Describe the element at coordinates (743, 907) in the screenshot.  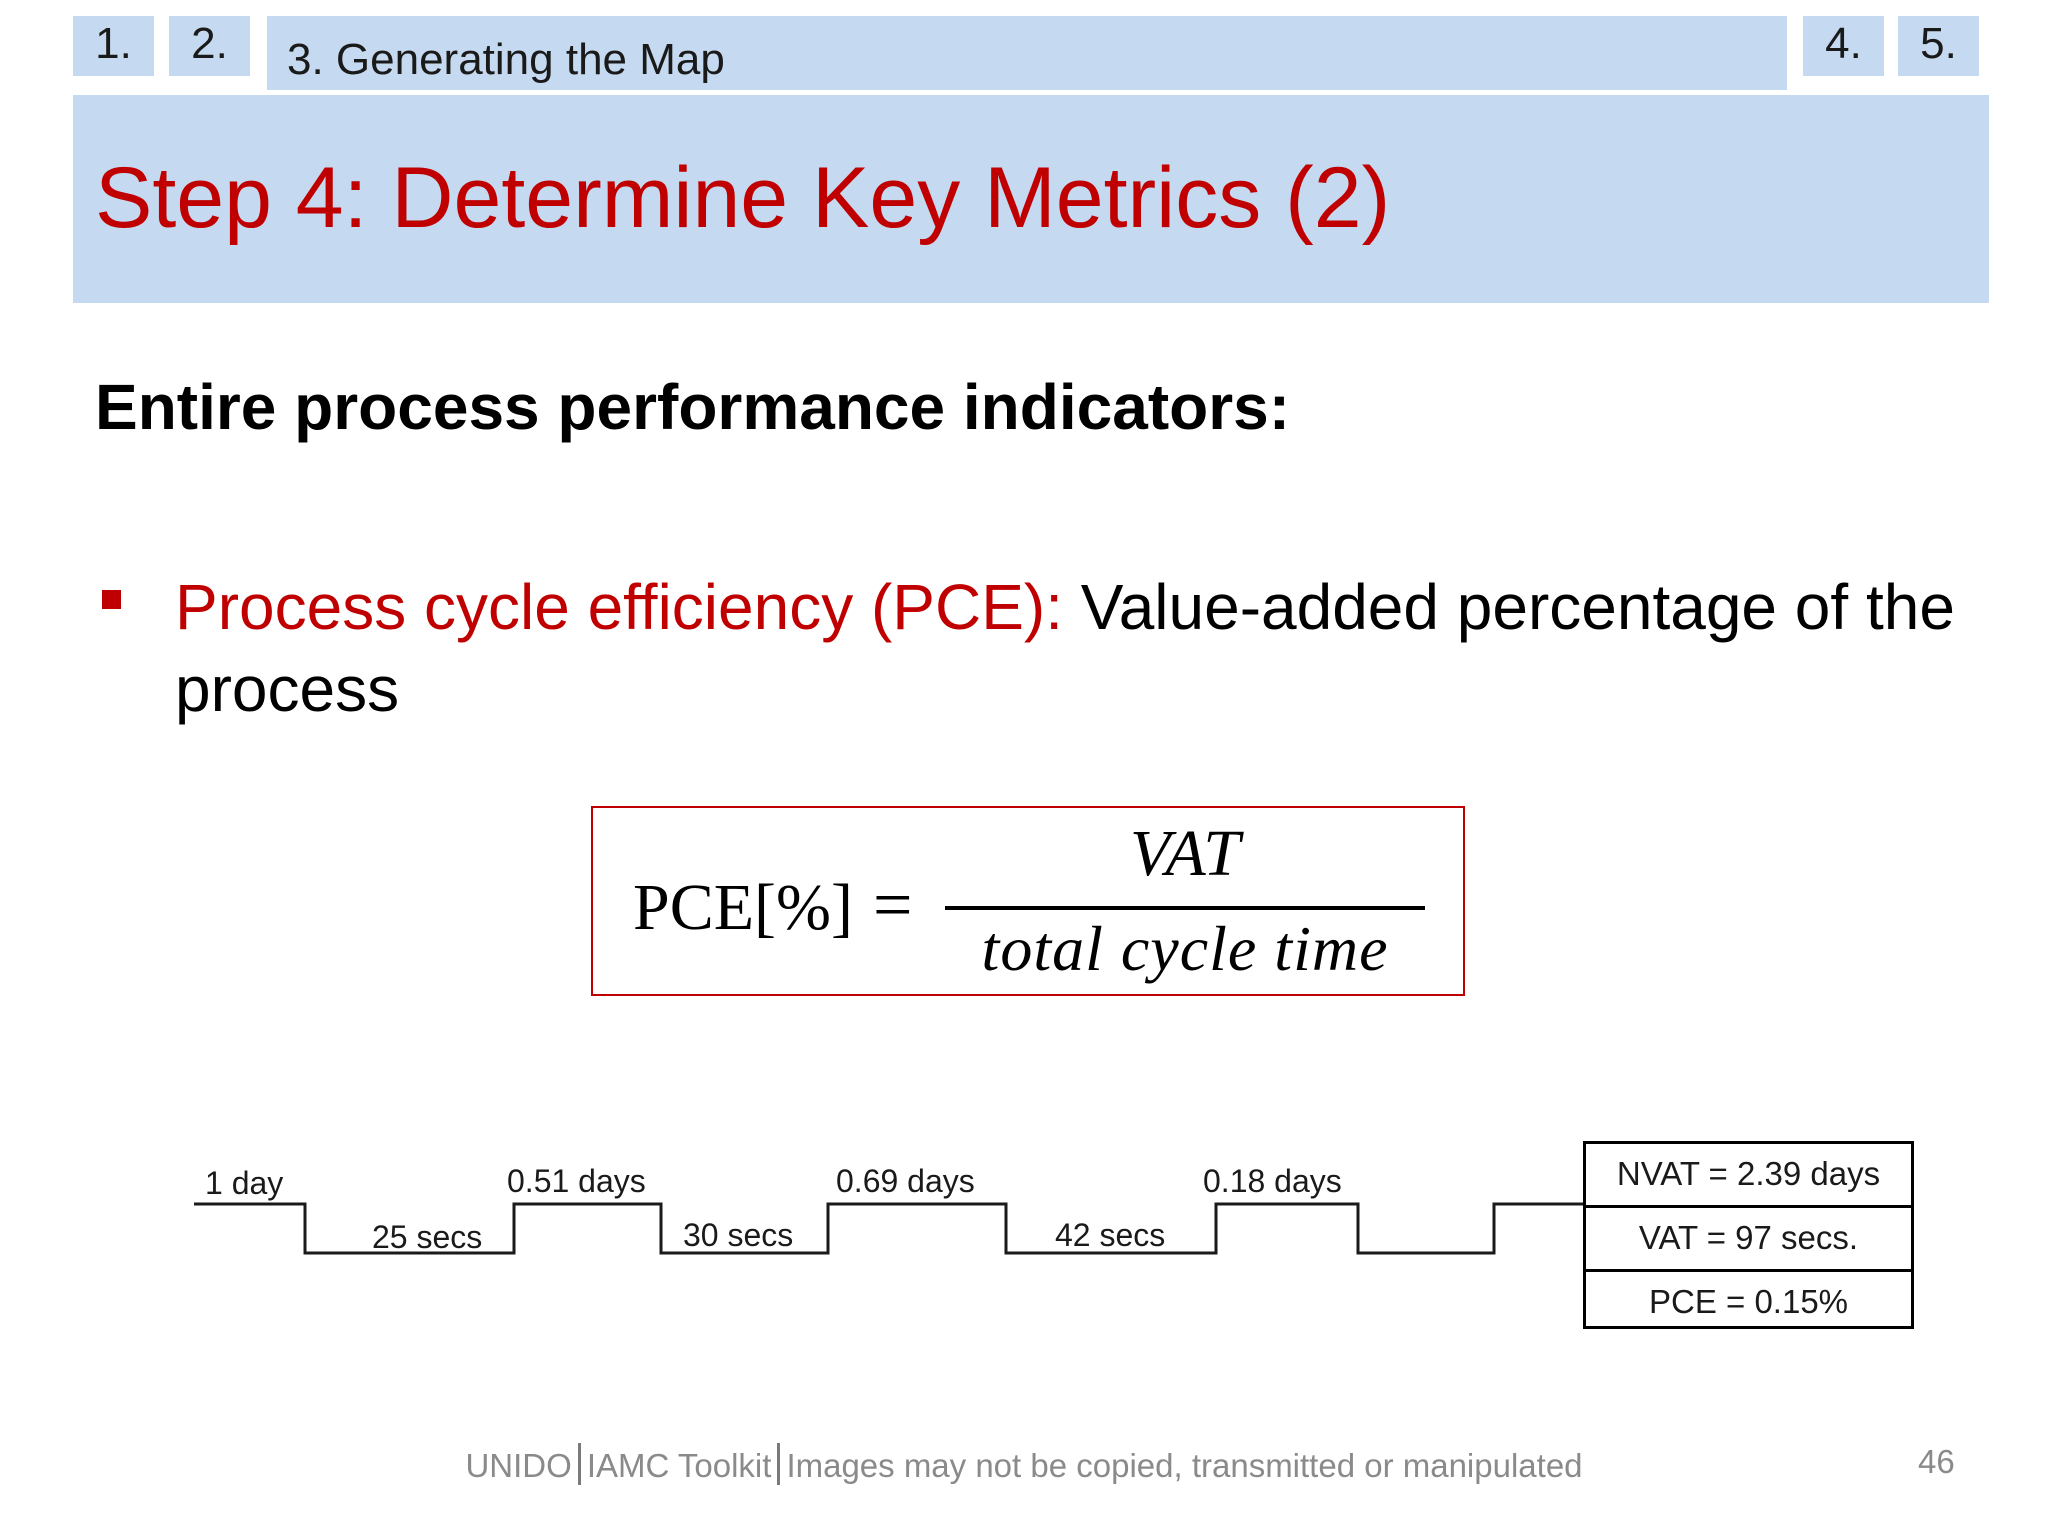
I see `formula-lhs: PCE[%]` at that location.